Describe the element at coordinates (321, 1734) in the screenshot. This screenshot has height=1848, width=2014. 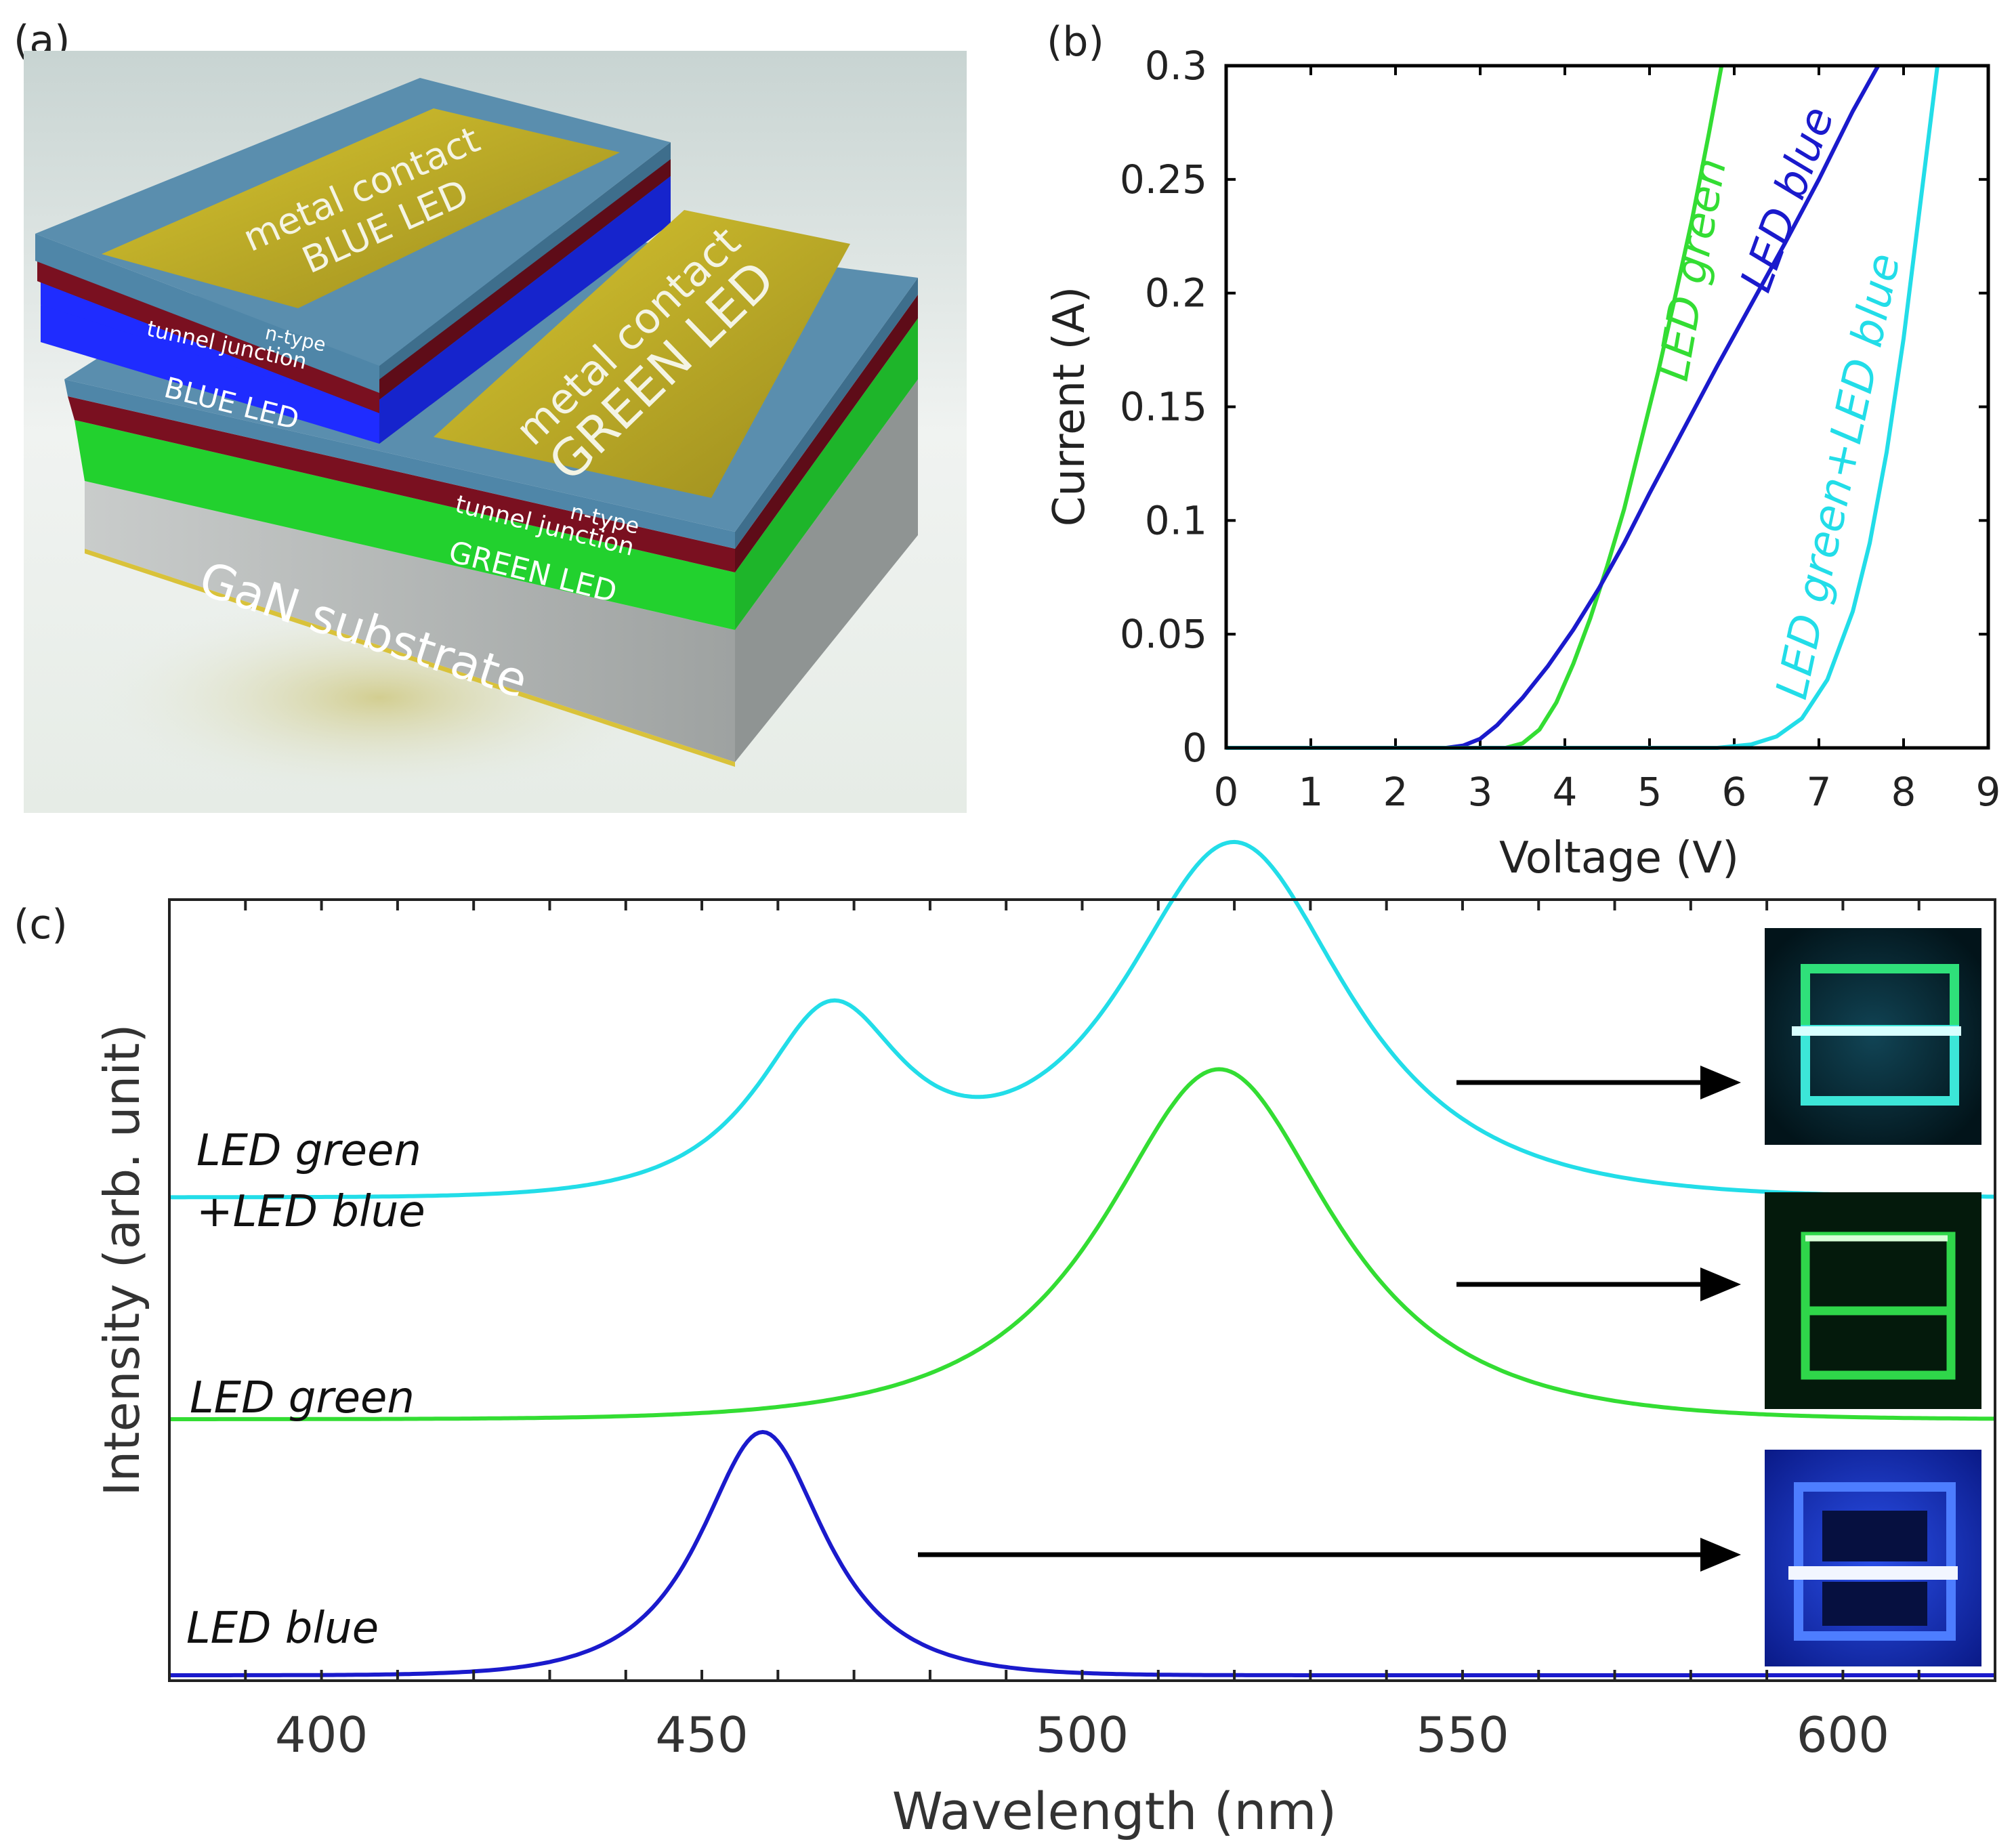
I see `spectra-x-tick-label: 400` at that location.